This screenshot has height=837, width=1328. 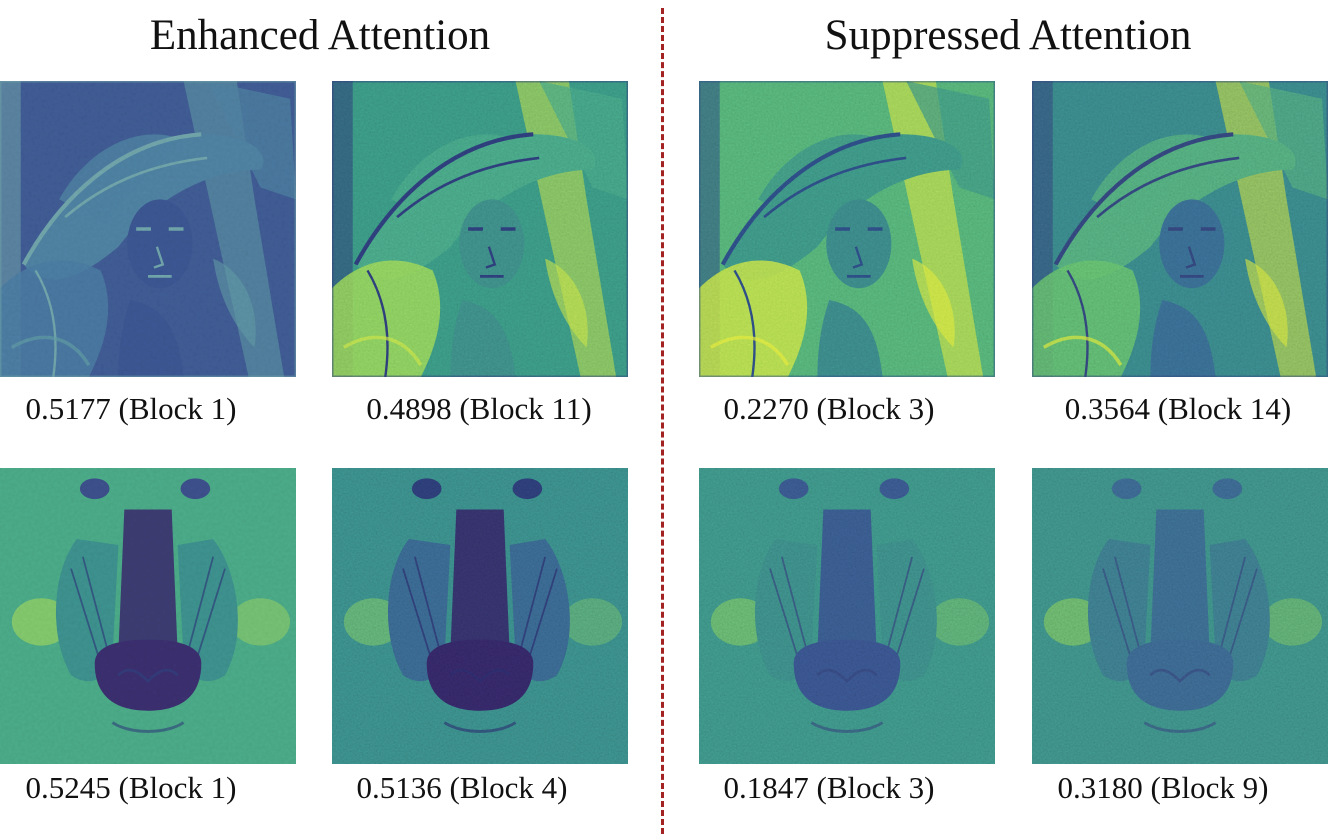 I want to click on attention-score-caption-6: 0.5136 (Block 4), so click(x=462, y=787).